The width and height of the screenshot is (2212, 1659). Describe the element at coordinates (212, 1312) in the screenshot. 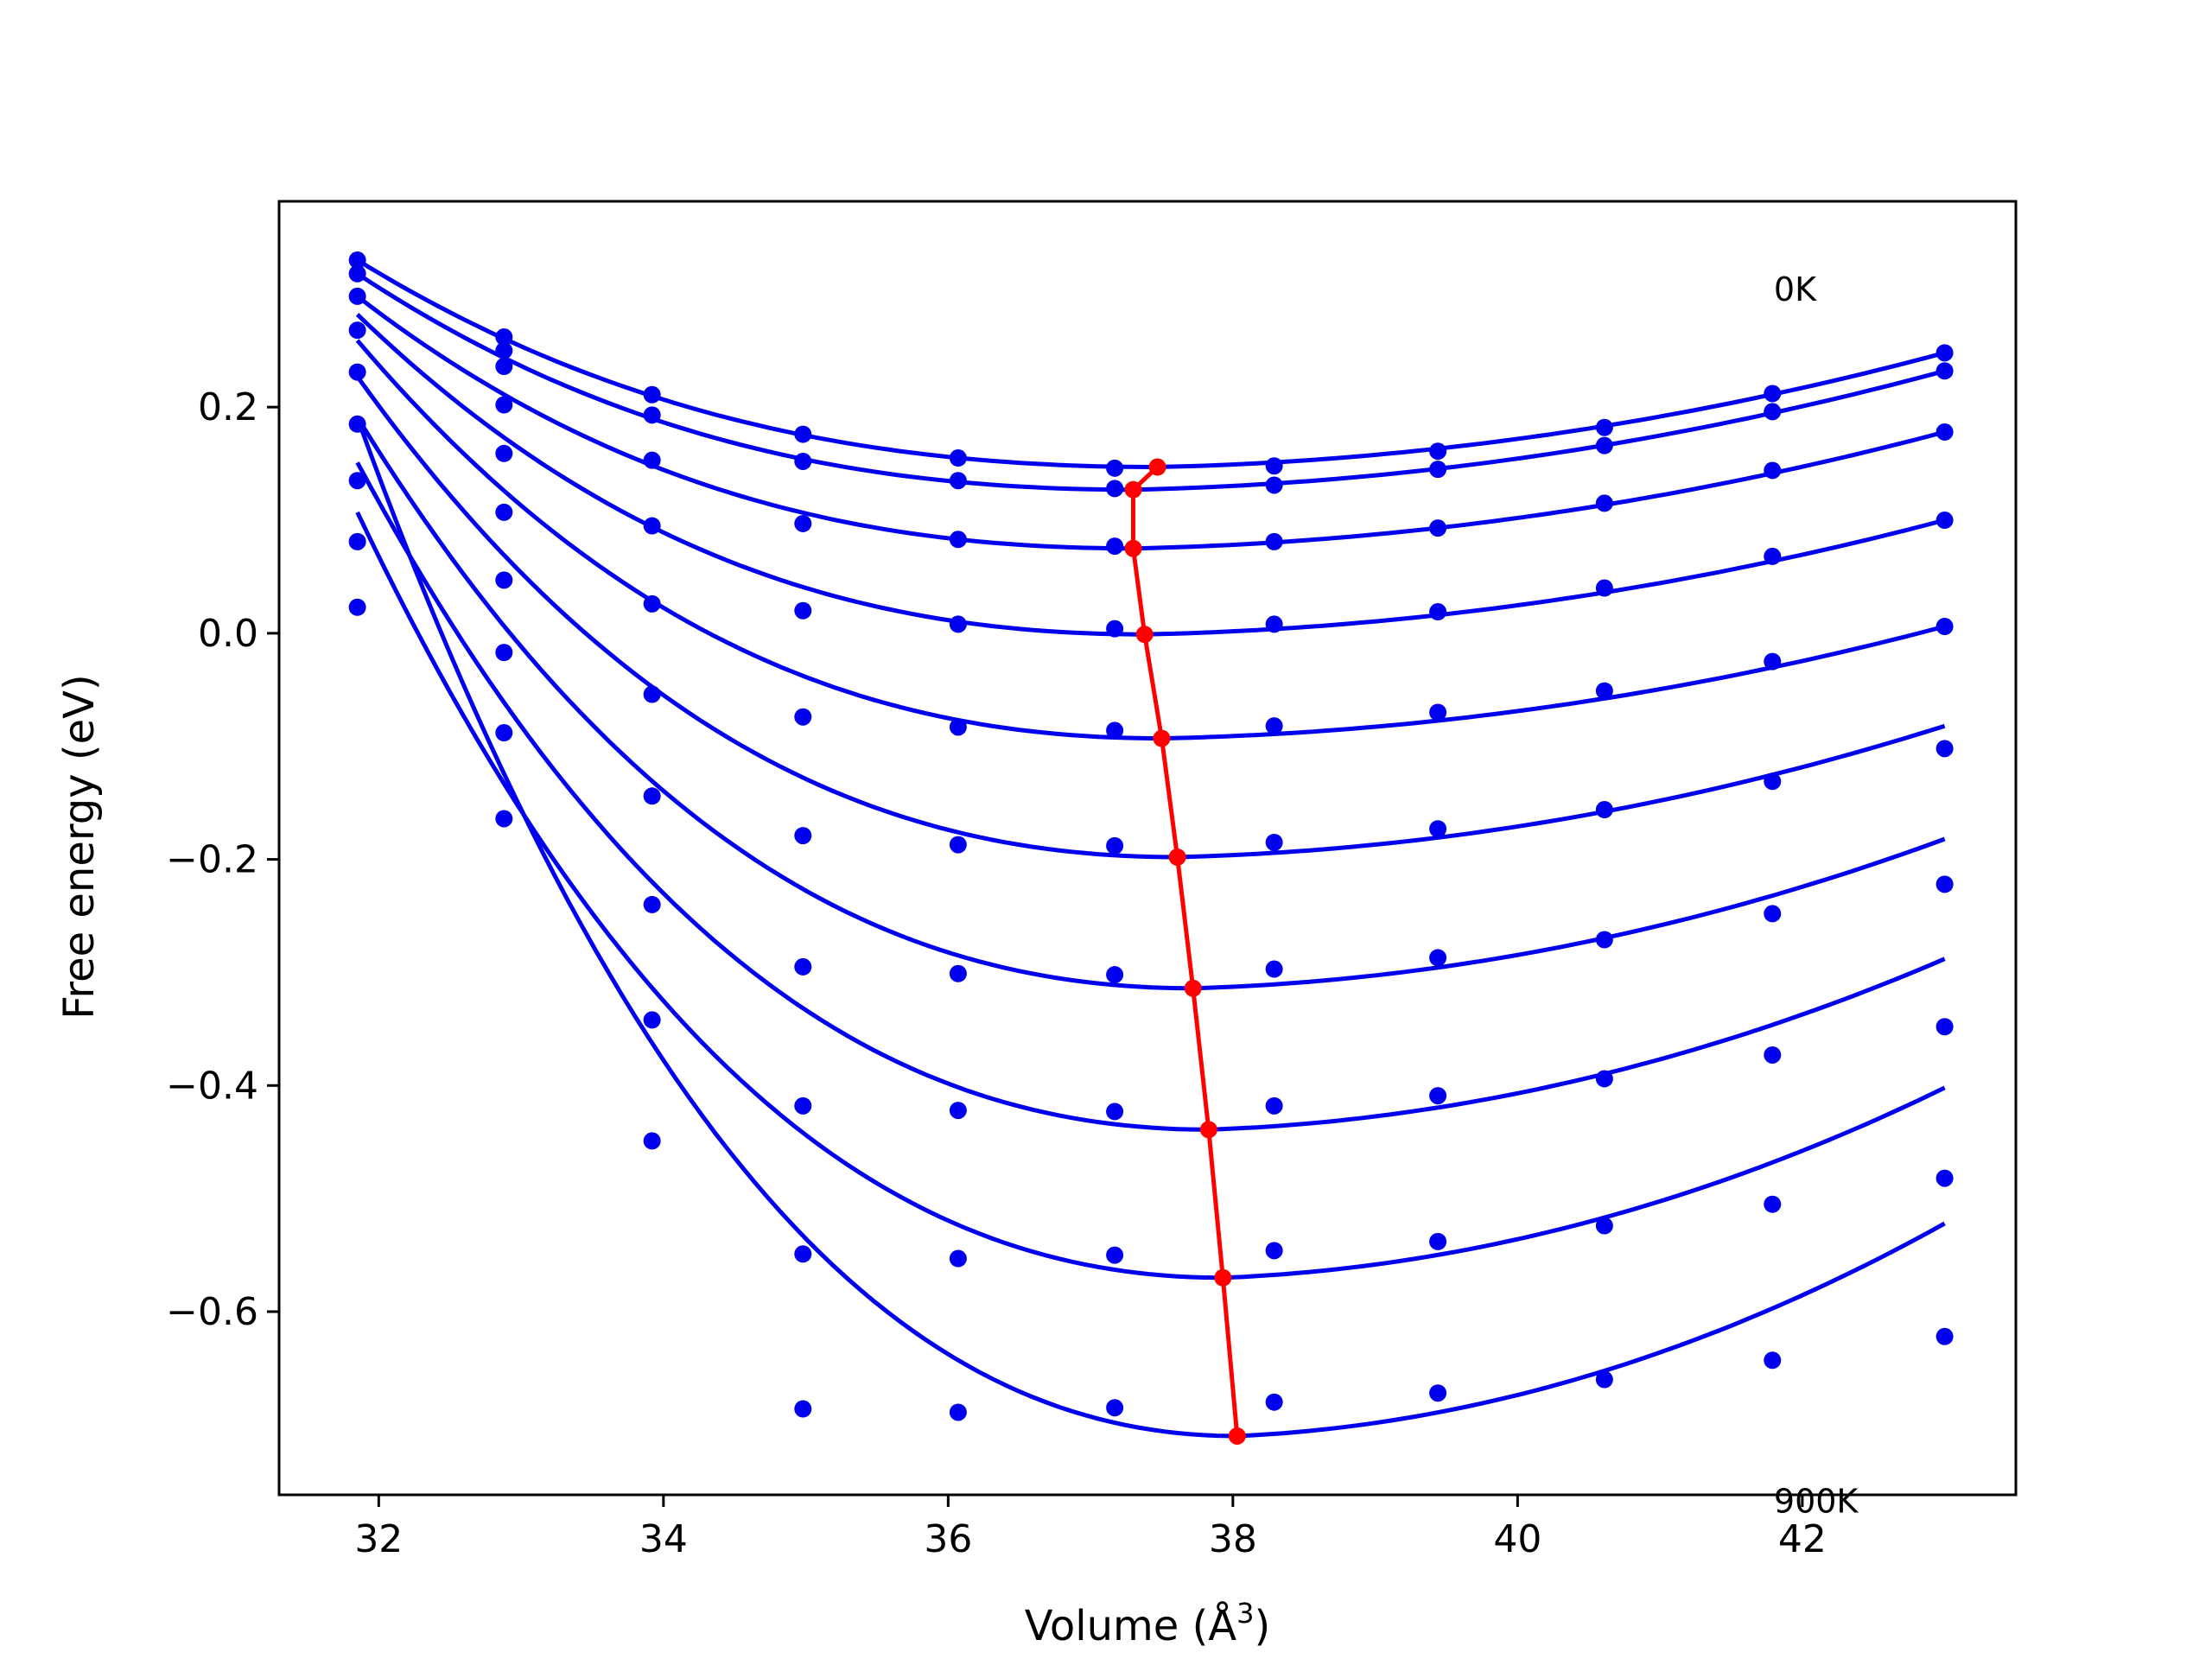

I see `y-tick-label: −0.6` at that location.